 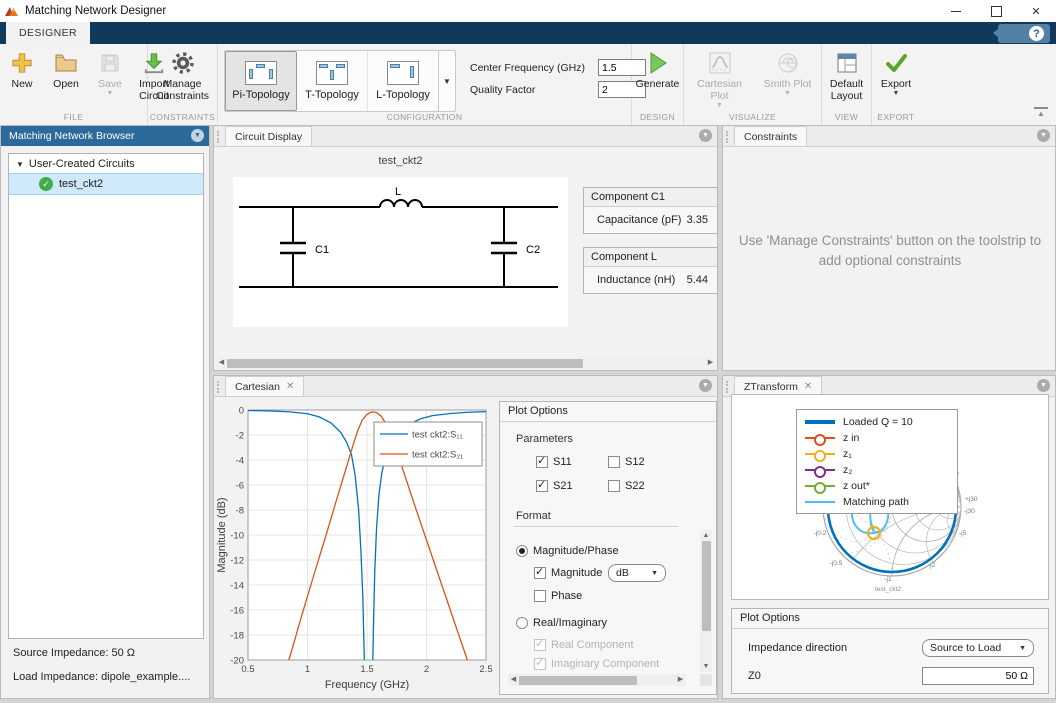 What do you see at coordinates (1043, 385) in the screenshot?
I see `ztransform-panel-gear-icon: ▼` at bounding box center [1043, 385].